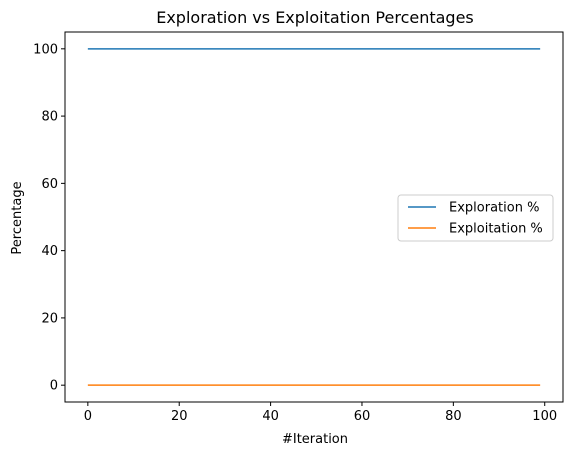 This screenshot has height=455, width=571. I want to click on legend-label-2: Exploitation %, so click(496, 229).